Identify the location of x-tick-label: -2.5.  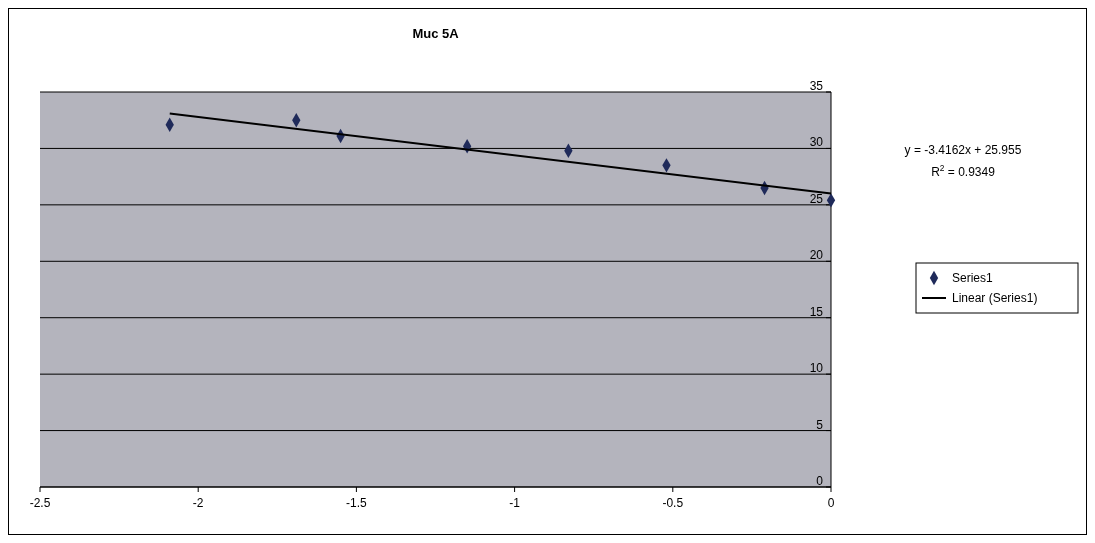
(40, 503).